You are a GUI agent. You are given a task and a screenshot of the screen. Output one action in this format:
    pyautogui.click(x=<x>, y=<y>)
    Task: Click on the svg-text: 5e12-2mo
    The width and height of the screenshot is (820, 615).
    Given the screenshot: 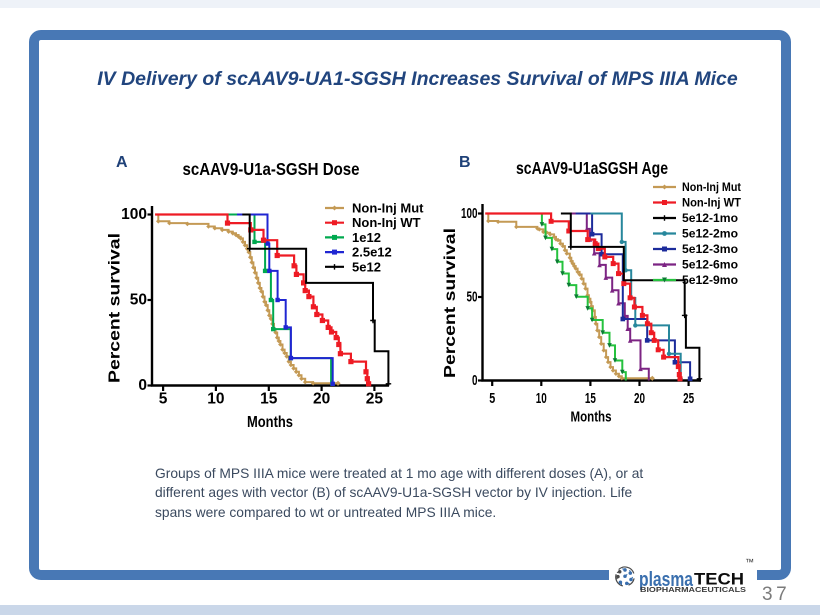 What is the action you would take?
    pyautogui.click(x=710, y=234)
    